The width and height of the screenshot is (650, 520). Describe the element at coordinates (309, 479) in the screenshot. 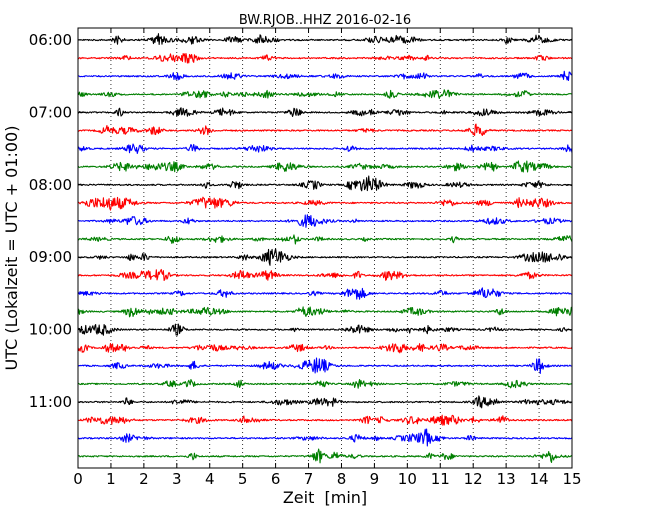

I see `x-tick-label-7: 7` at that location.